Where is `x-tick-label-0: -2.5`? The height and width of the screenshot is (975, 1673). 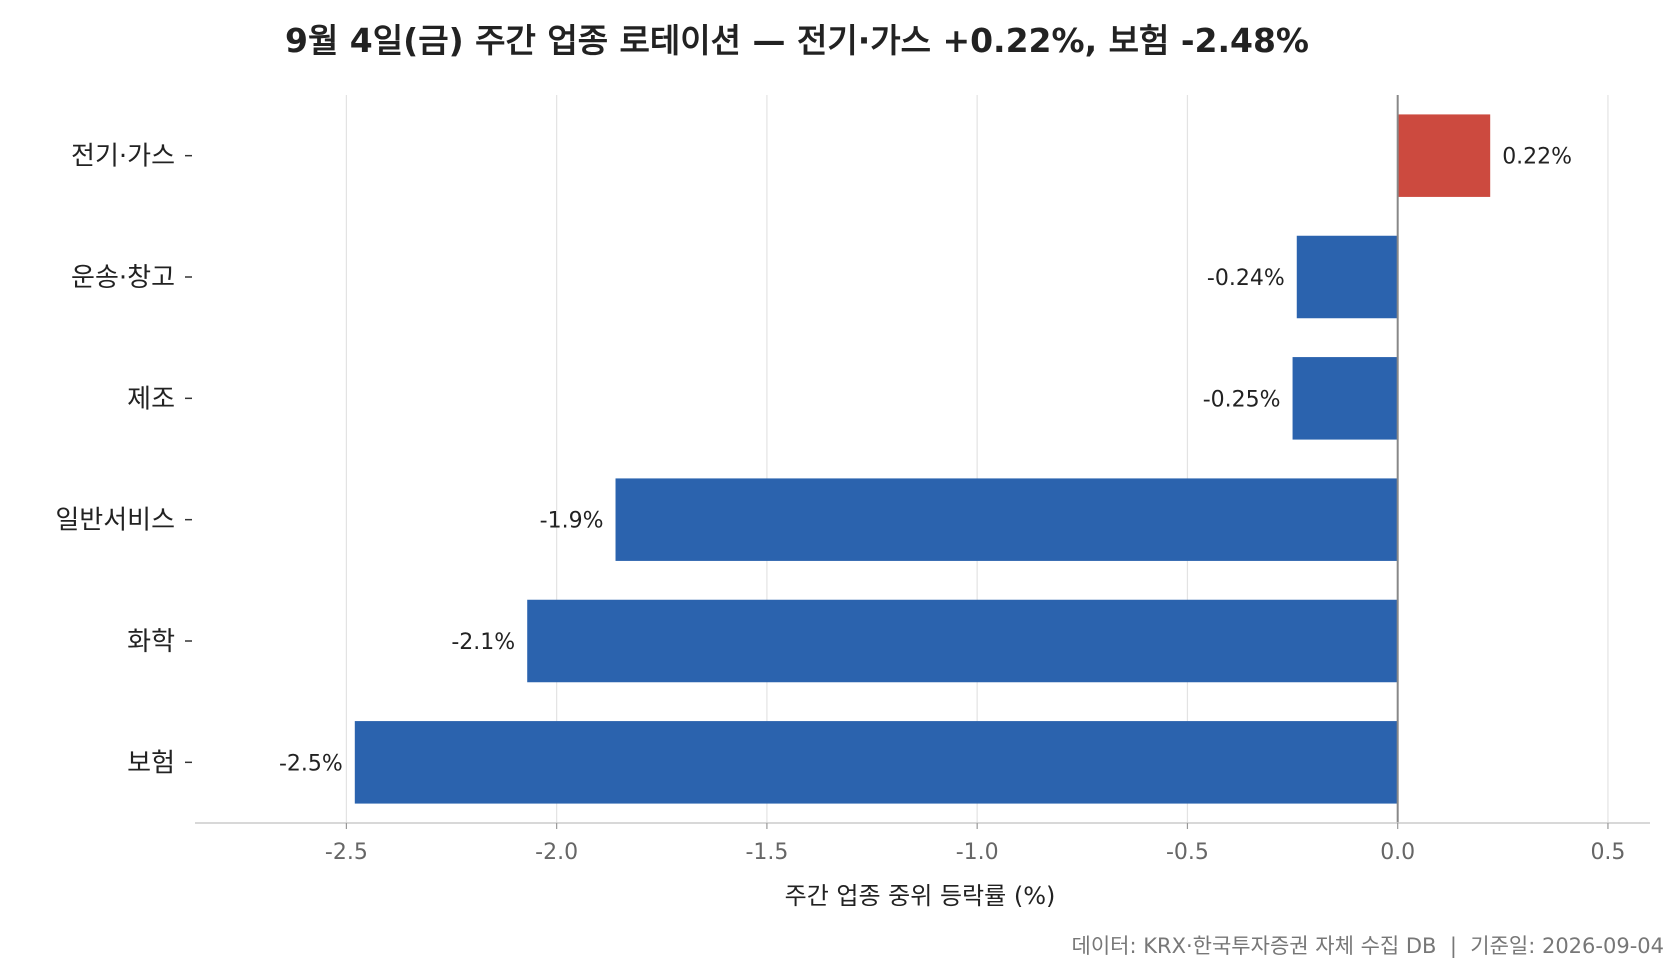 x-tick-label-0: -2.5 is located at coordinates (346, 852).